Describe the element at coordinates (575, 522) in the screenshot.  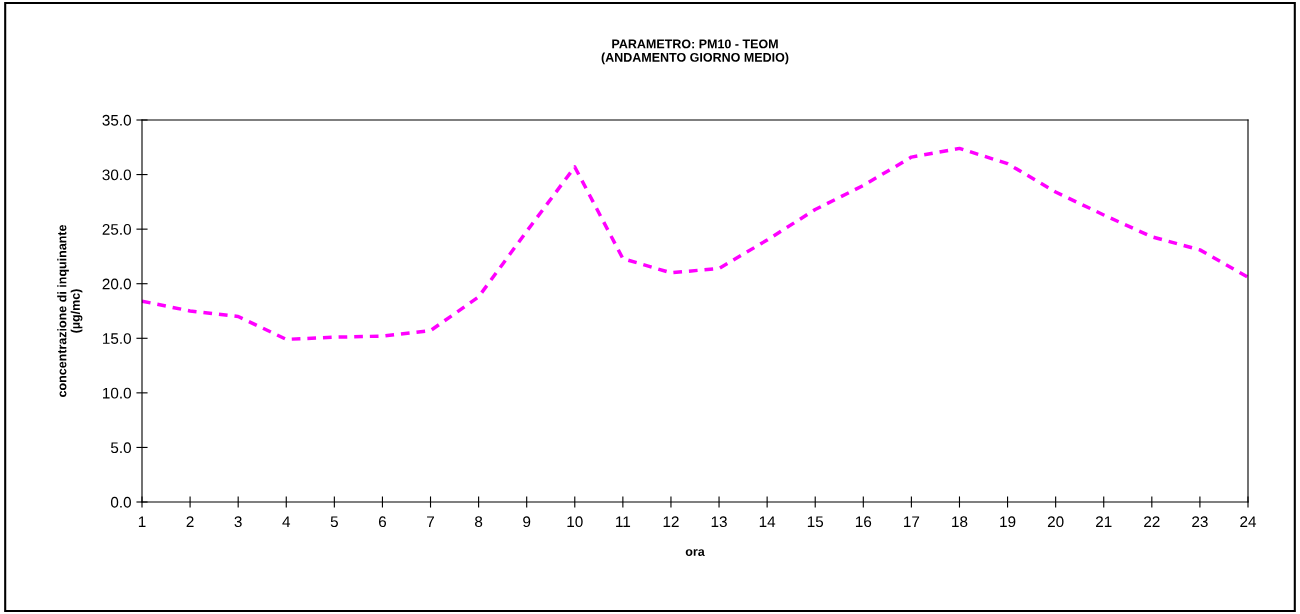
I see `x-tick-label: 10` at that location.